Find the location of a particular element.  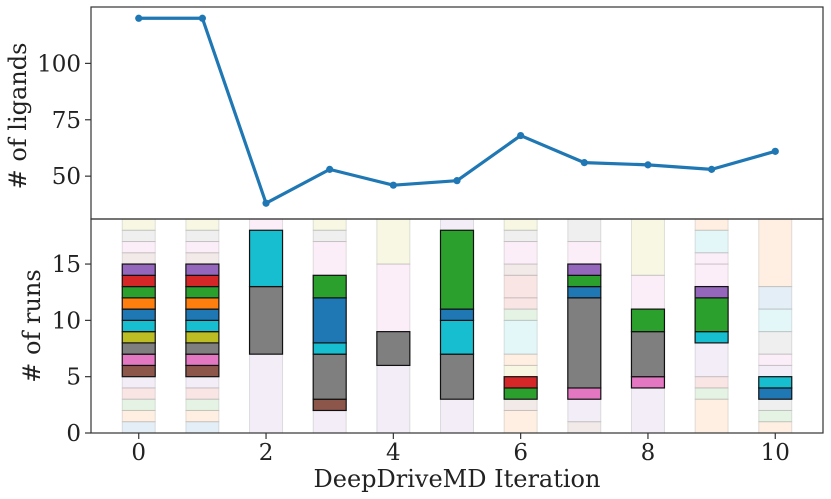

ligands-y-tick-label: 50 is located at coordinates (66, 177).